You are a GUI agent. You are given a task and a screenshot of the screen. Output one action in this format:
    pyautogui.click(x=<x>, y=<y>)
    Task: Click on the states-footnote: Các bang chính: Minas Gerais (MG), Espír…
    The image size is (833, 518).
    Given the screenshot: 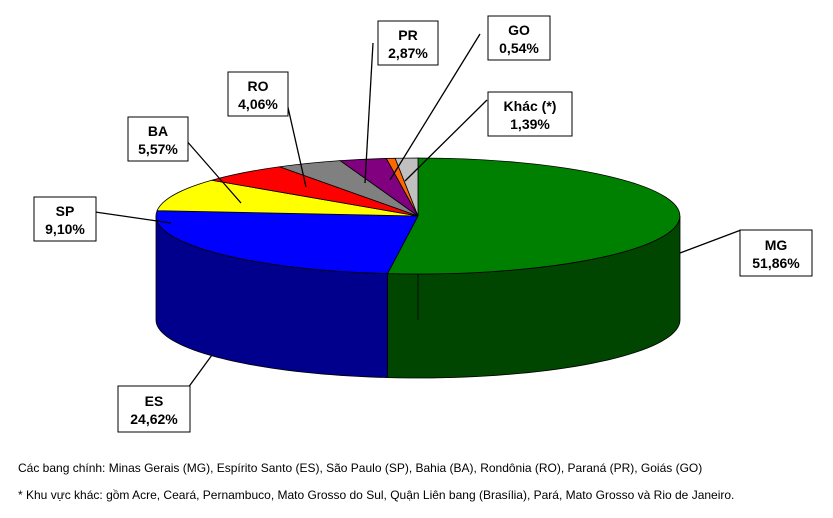 What is the action you would take?
    pyautogui.click(x=360, y=468)
    